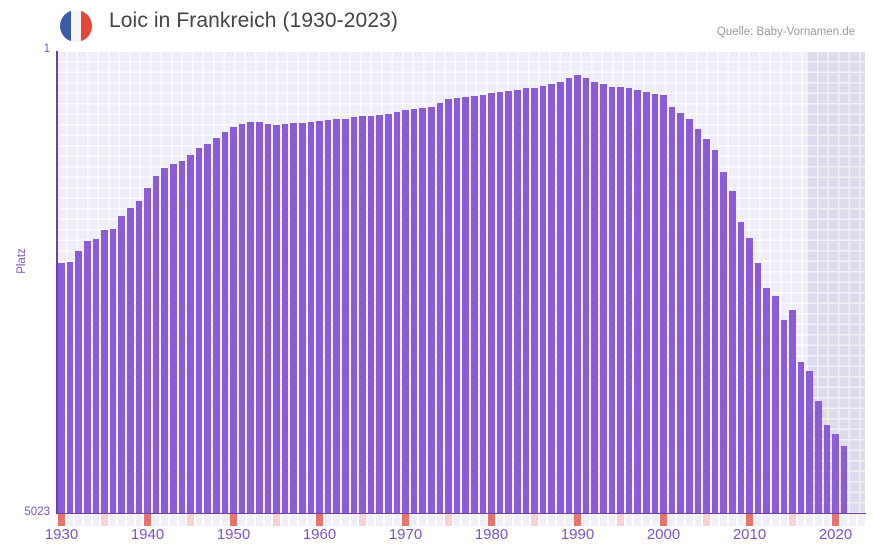  What do you see at coordinates (663, 534) in the screenshot?
I see `x-axis-label: 2000` at bounding box center [663, 534].